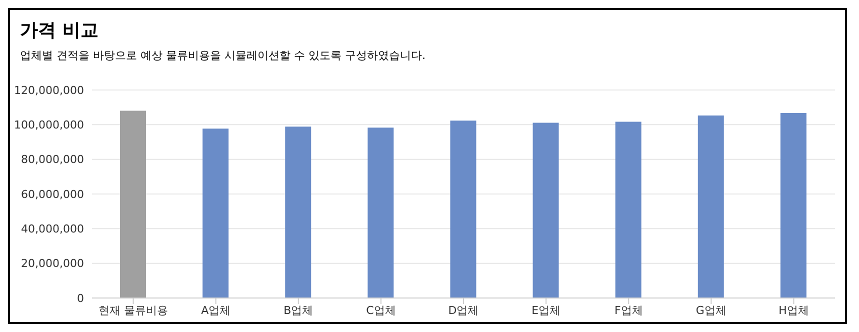 This screenshot has height=332, width=859. What do you see at coordinates (52, 159) in the screenshot?
I see `y-tick-label: 80,000,000` at bounding box center [52, 159].